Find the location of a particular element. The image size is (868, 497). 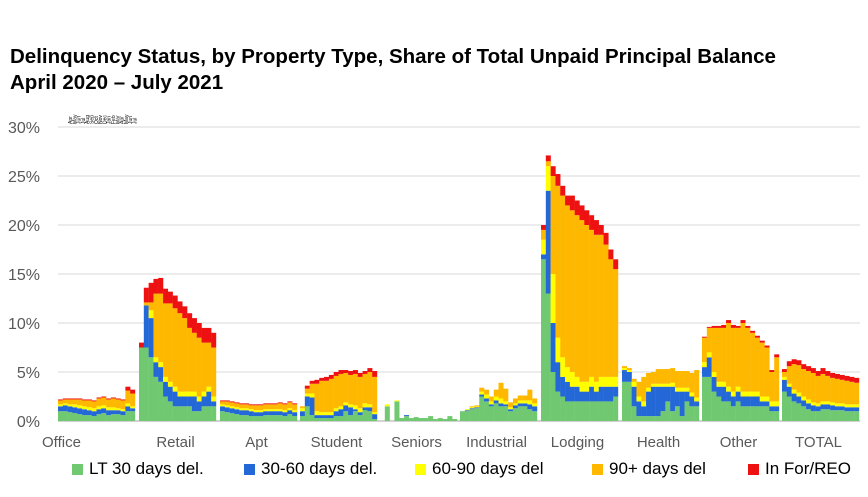

chart-title-line-2: April 2020 – July 2021 is located at coordinates (117, 82).